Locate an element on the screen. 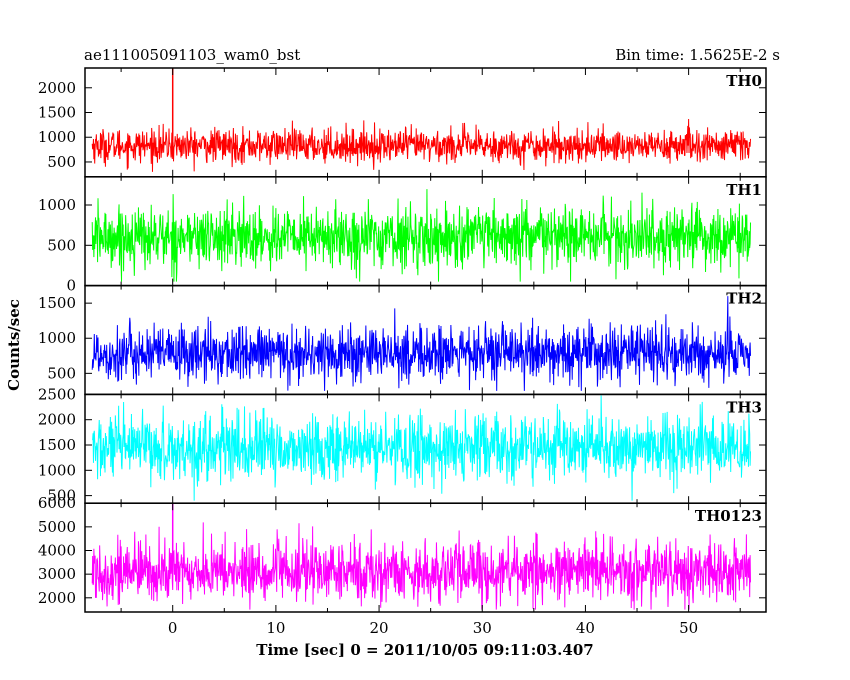 The width and height of the screenshot is (850, 680). bin-time-label: Bin time: 1.5625E-2 s is located at coordinates (697, 55).